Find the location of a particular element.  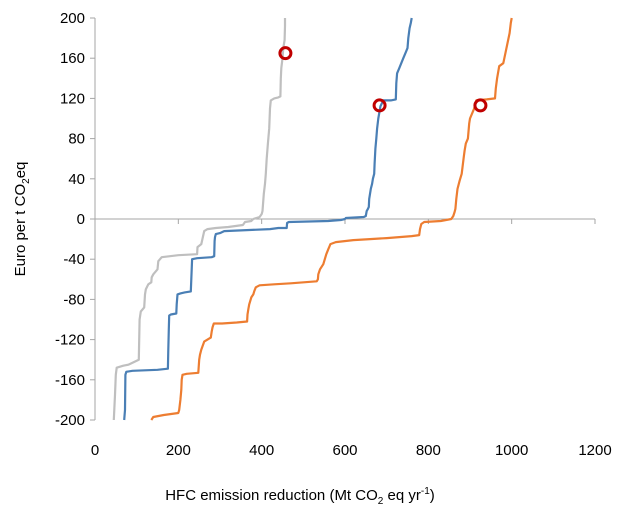

y-tick-label: -200 is located at coordinates (70, 420).